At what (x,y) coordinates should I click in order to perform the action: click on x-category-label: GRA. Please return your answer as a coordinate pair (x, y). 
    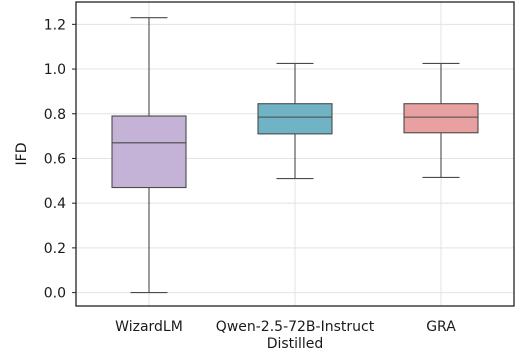
    Looking at the image, I should click on (441, 327).